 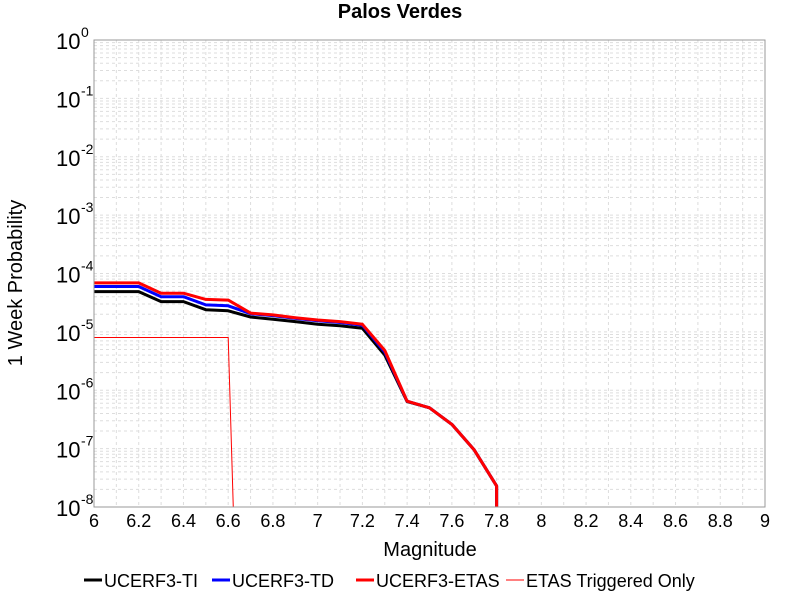 I want to click on y-tick-label: 10 -5, so click(x=75, y=331).